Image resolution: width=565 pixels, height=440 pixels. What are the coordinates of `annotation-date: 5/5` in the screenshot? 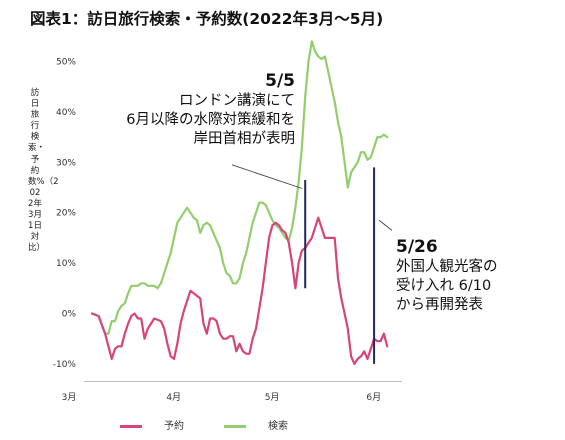 It's located at (280, 81).